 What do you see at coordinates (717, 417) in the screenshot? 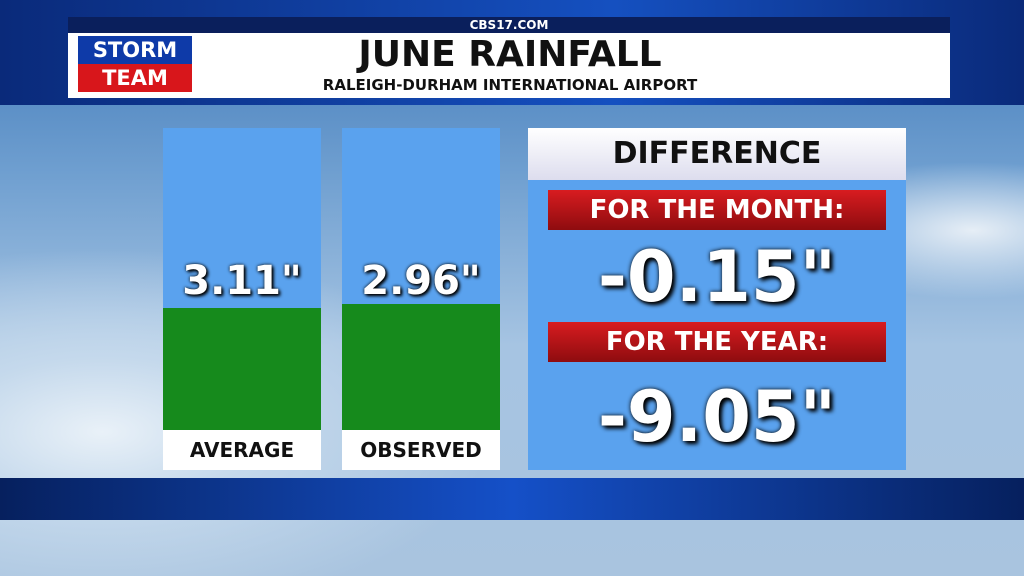
I see `year-value: -9.05"` at bounding box center [717, 417].